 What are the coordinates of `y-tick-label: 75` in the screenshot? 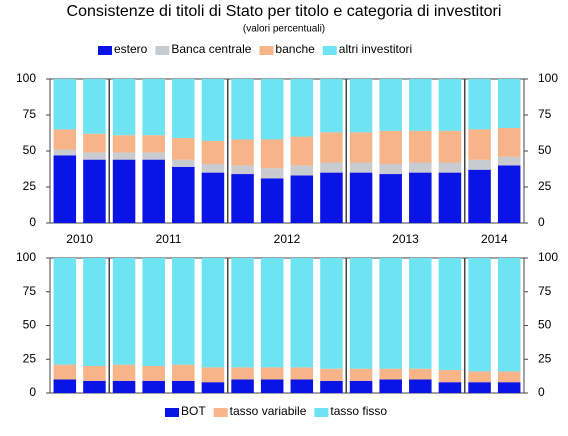 It's located at (30, 114).